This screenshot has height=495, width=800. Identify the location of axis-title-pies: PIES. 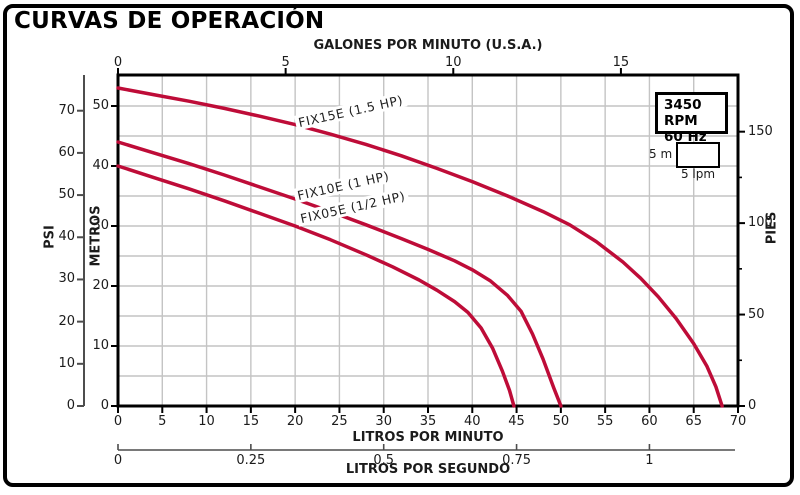
(772, 228).